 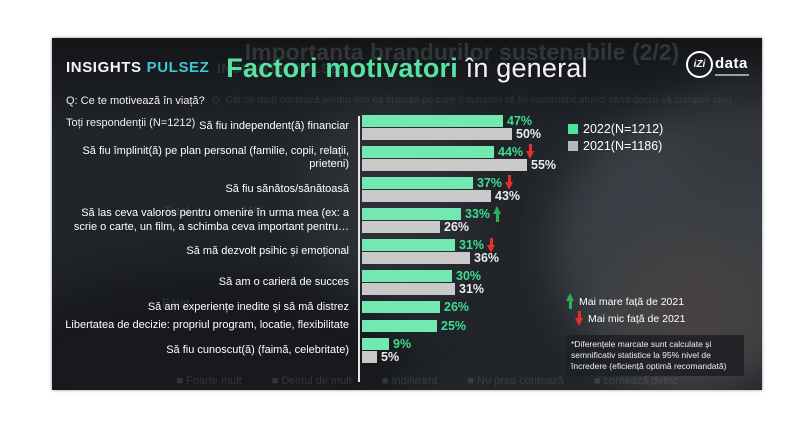 I want to click on slide-title: Factori motivatori în general, so click(x=407, y=68).